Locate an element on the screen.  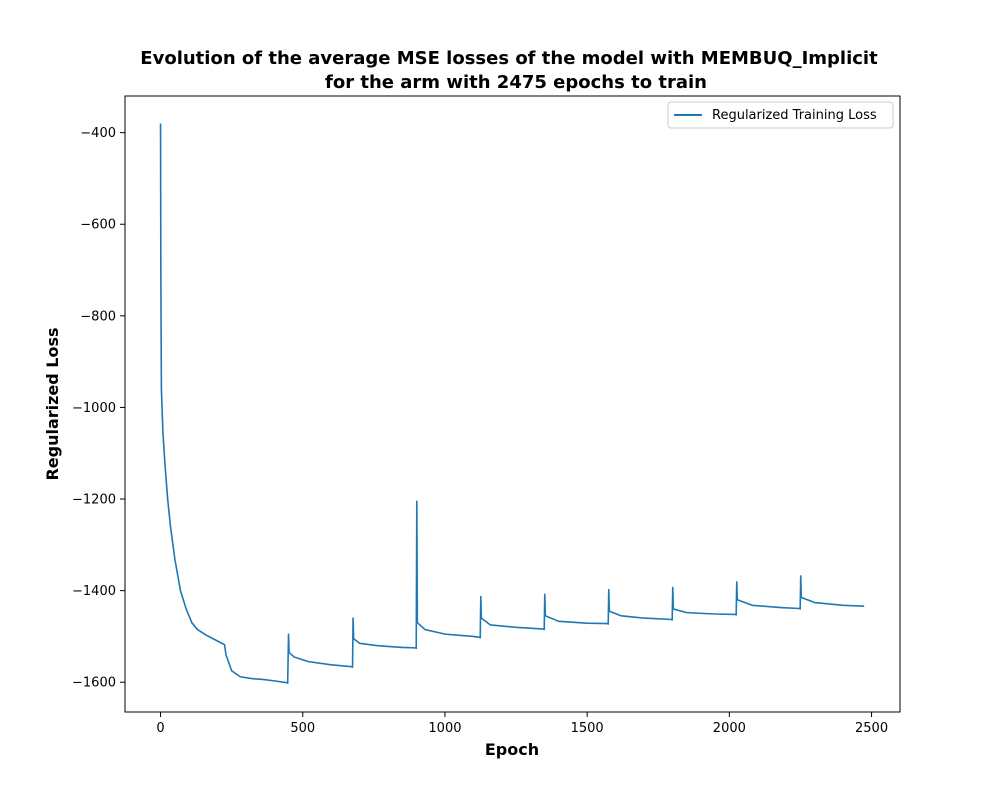
legend: Regularized Training Loss is located at coordinates (780, 115).